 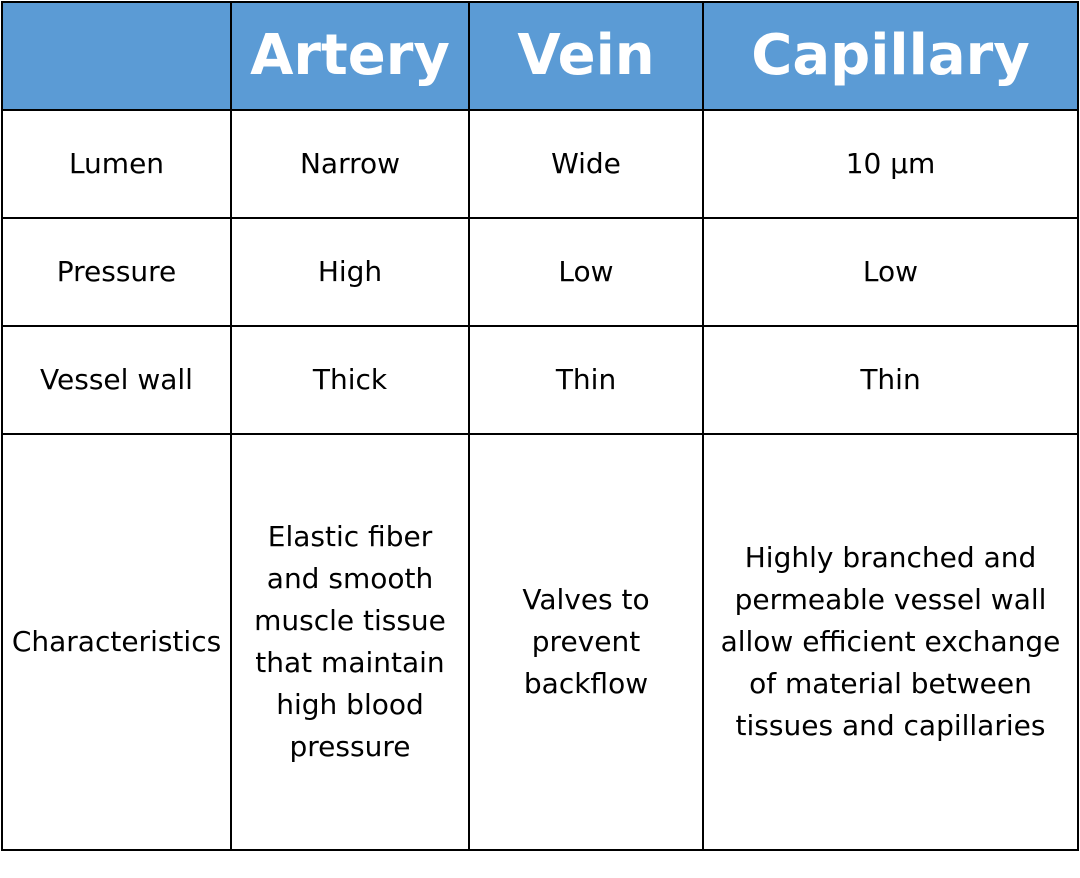 I want to click on table-row-lumen: Lumen Narrow Wide 10 μm, so click(x=540, y=164).